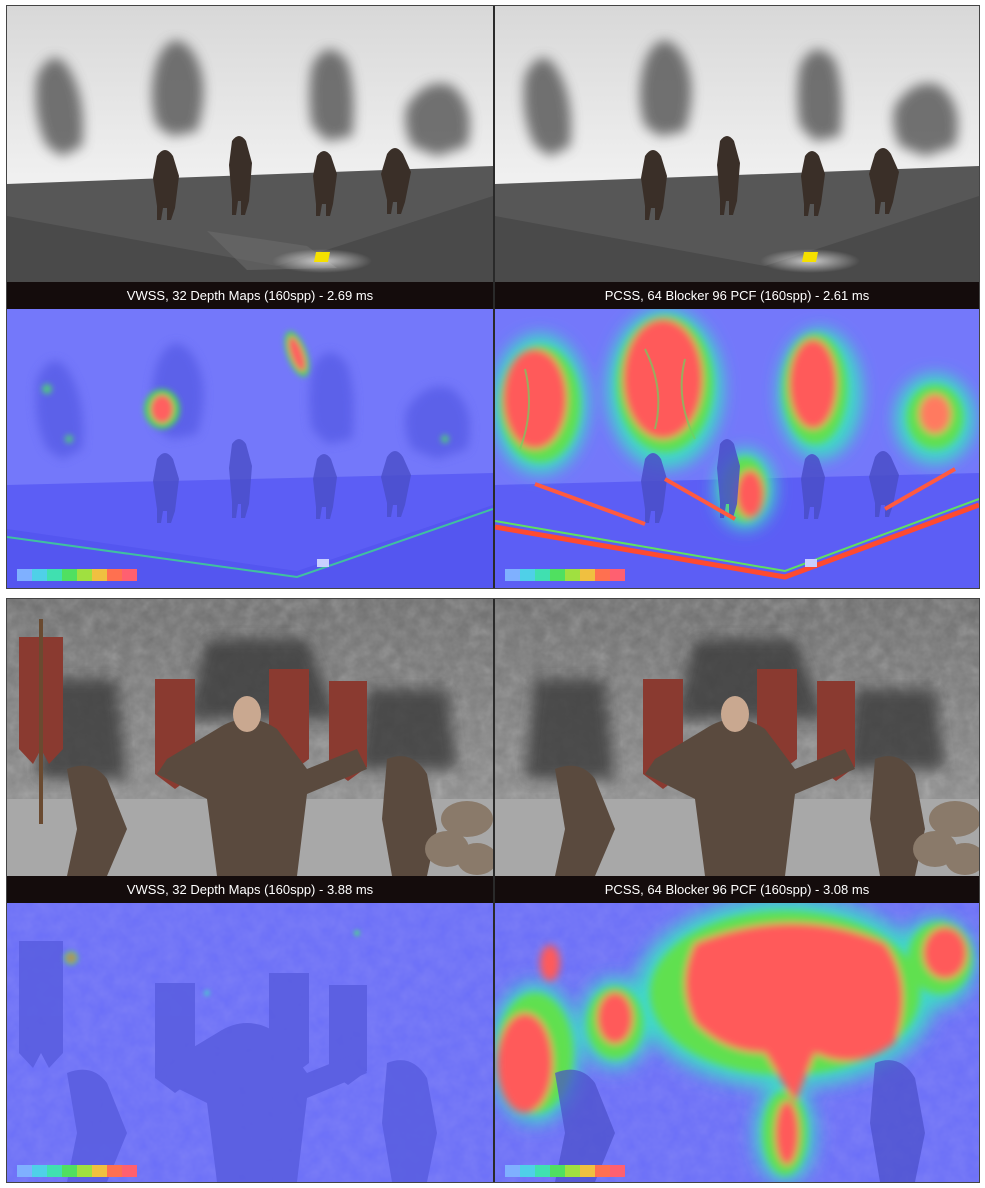 The image size is (985, 1188). I want to click on caption-vwss-plane: VWSS, 32 Depth Maps (160spp) - 2.69 ms, so click(250, 295).